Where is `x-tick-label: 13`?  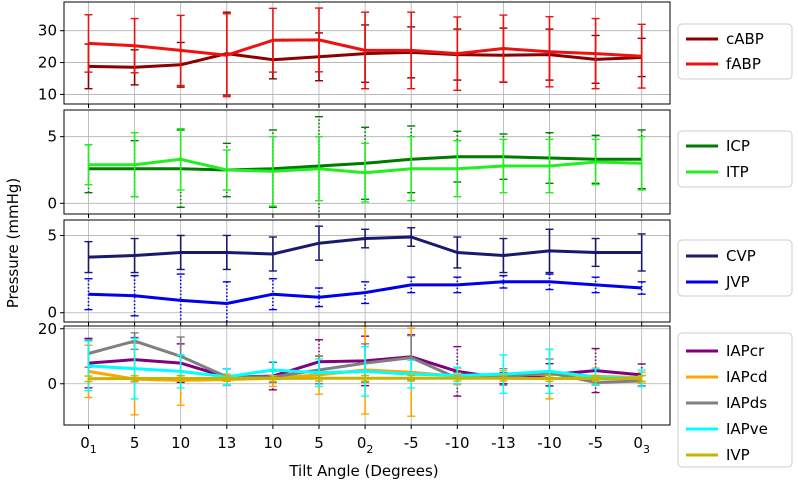 x-tick-label: 13 is located at coordinates (226, 443).